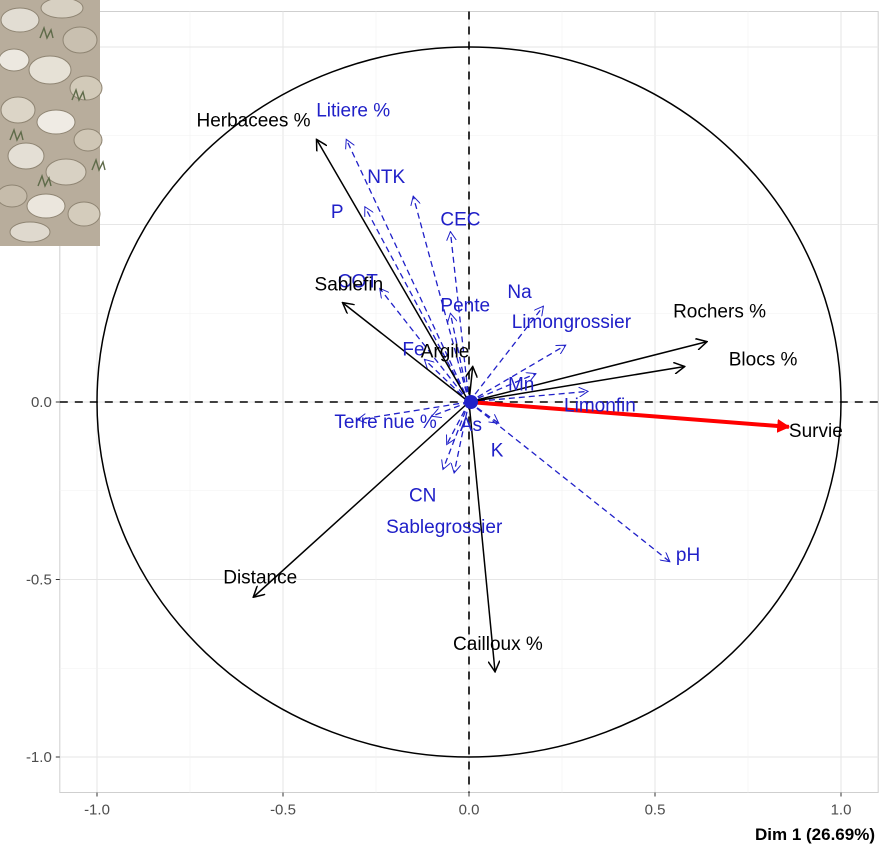 This screenshot has height=849, width=879. I want to click on x-tick-label: -1.0, so click(97, 810).